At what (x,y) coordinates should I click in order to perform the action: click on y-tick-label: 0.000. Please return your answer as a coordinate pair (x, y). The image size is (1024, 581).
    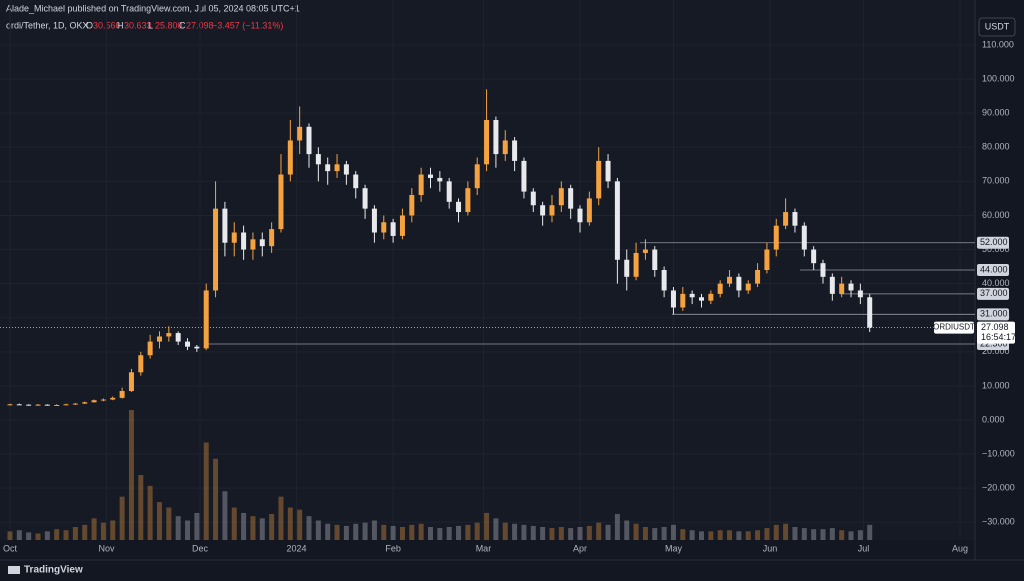
    Looking at the image, I should click on (993, 419).